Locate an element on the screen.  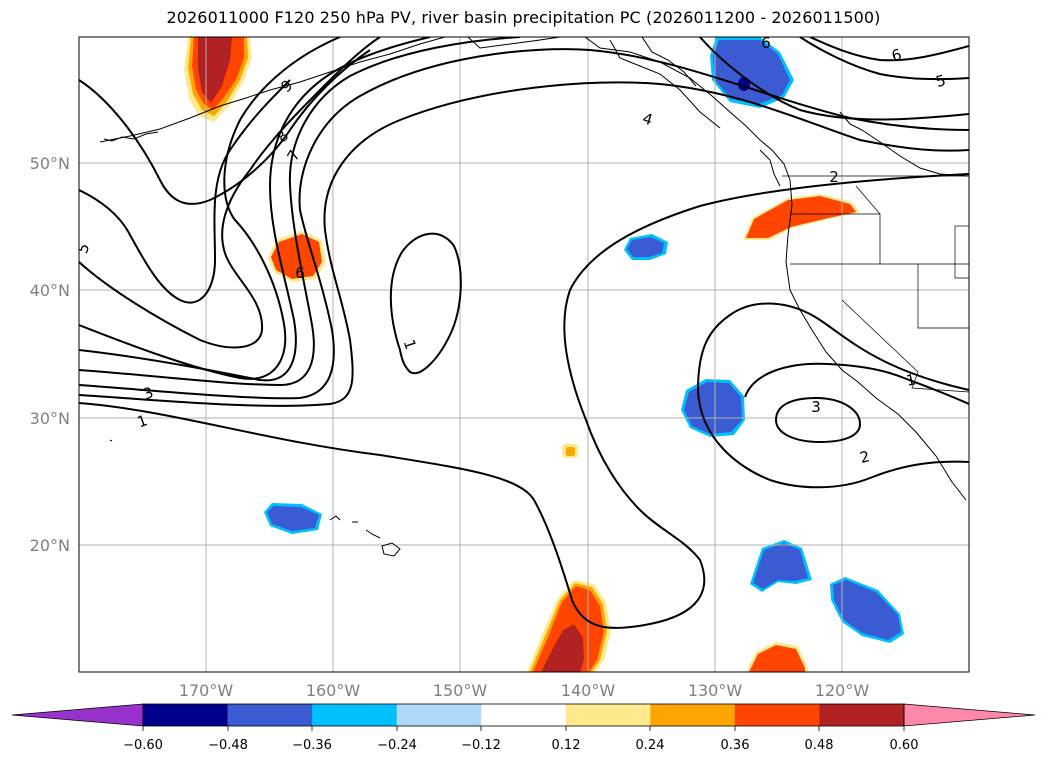
pv-contour-1-closed is located at coordinates (425, 303).